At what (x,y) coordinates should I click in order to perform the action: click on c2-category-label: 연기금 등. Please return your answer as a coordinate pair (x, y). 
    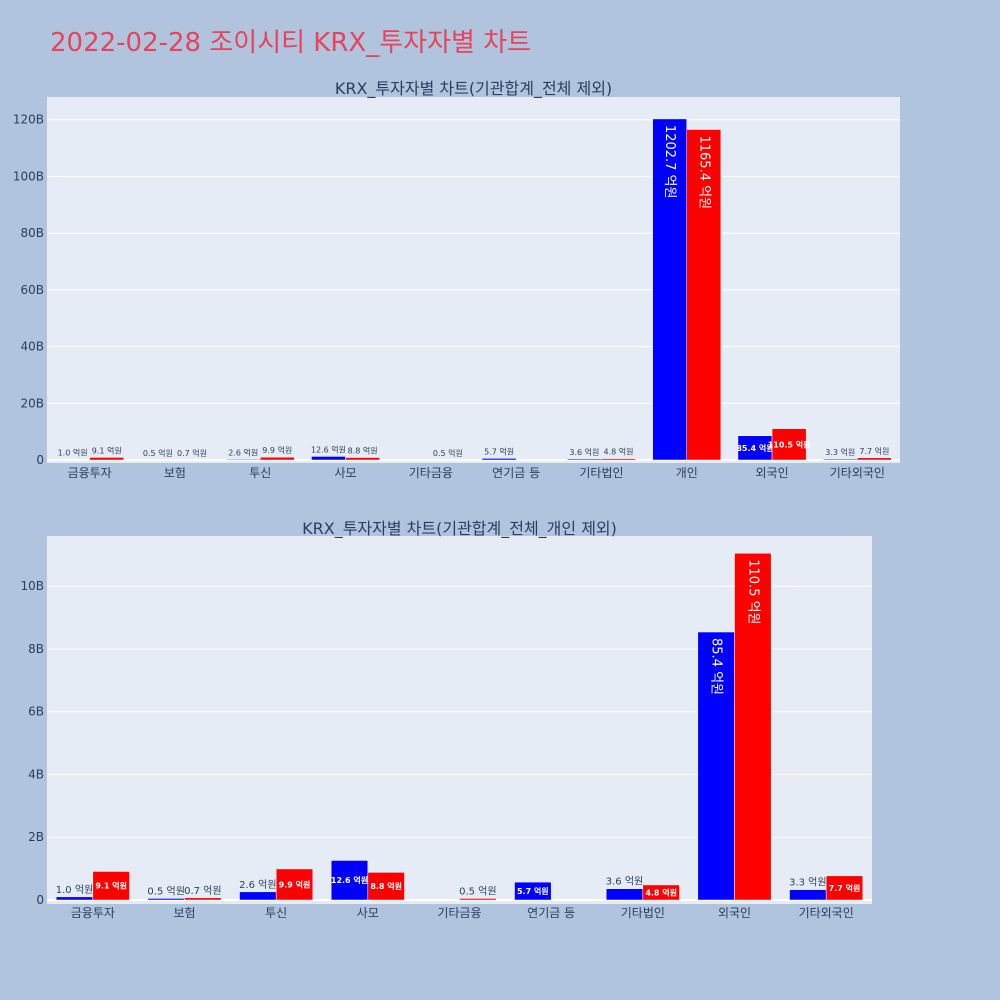
    Looking at the image, I should click on (551, 913).